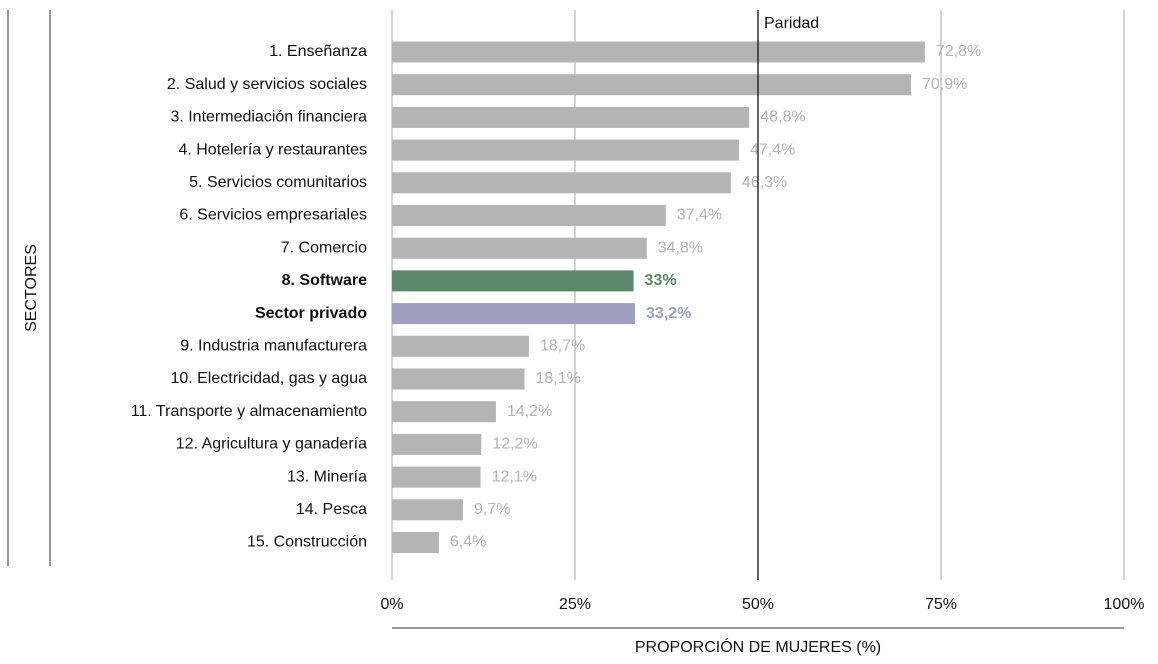 The image size is (1158, 664). I want to click on value-label: 37,4%, so click(699, 215).